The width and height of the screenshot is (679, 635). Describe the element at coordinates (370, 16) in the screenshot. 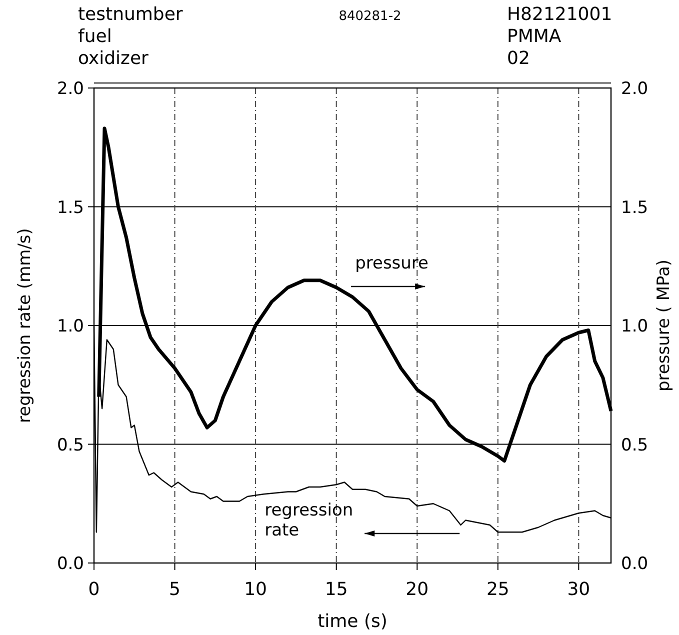

I see `text: 840281-2` at that location.